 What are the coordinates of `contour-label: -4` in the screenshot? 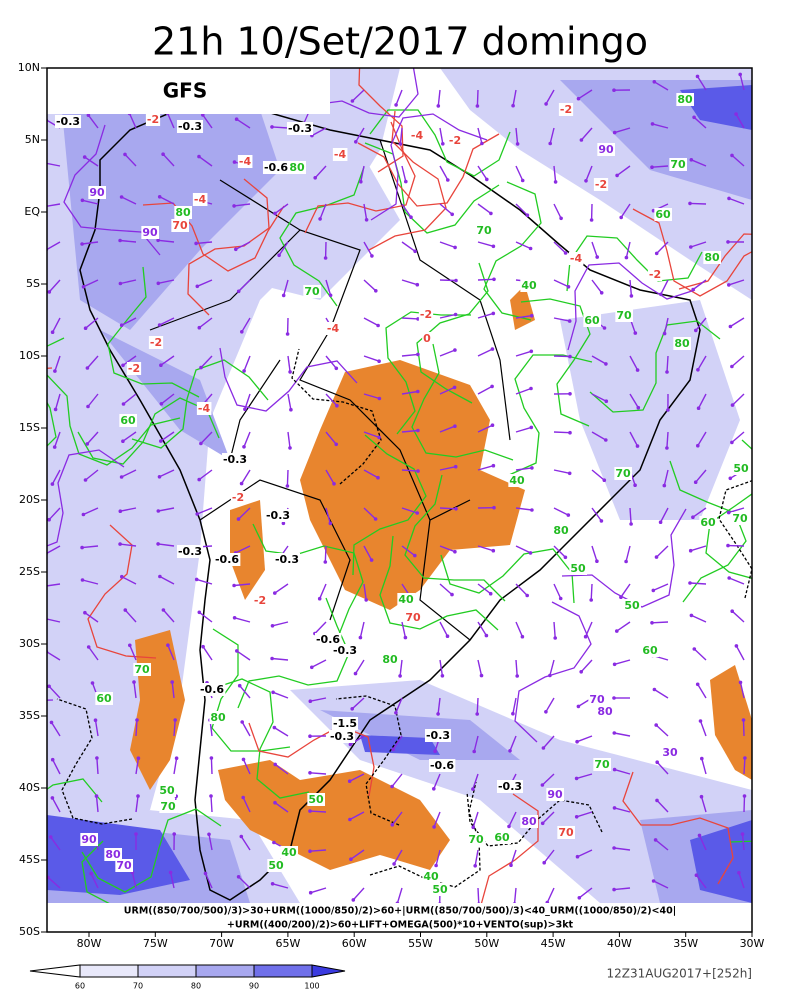 It's located at (200, 199).